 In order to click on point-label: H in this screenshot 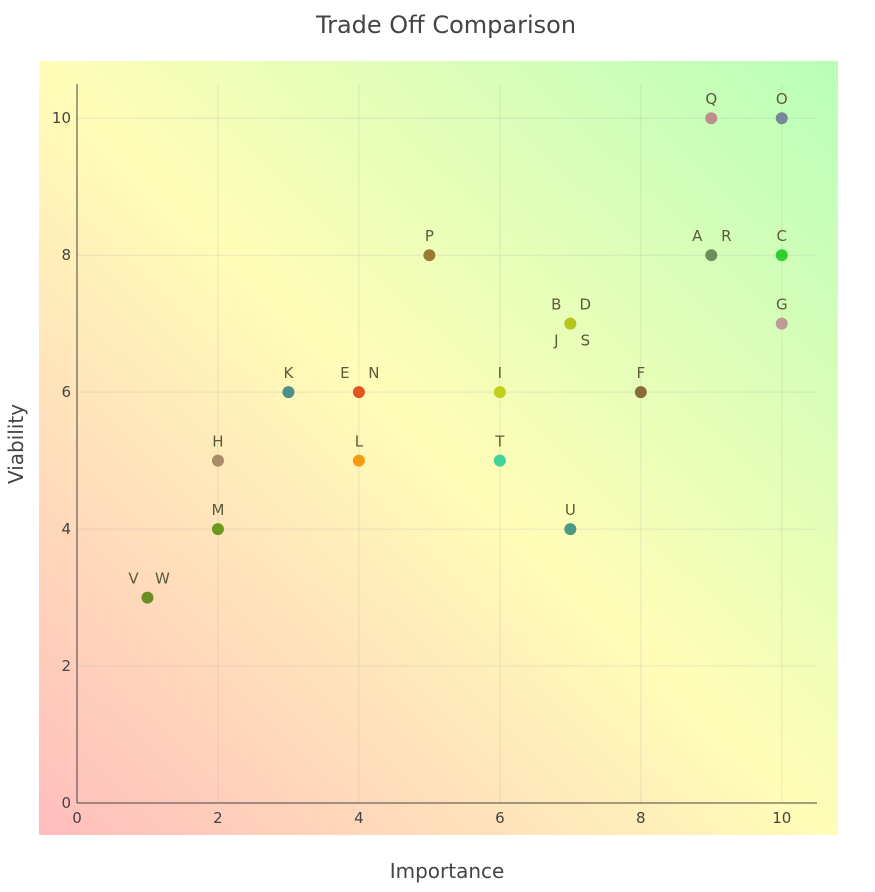, I will do `click(217, 442)`.